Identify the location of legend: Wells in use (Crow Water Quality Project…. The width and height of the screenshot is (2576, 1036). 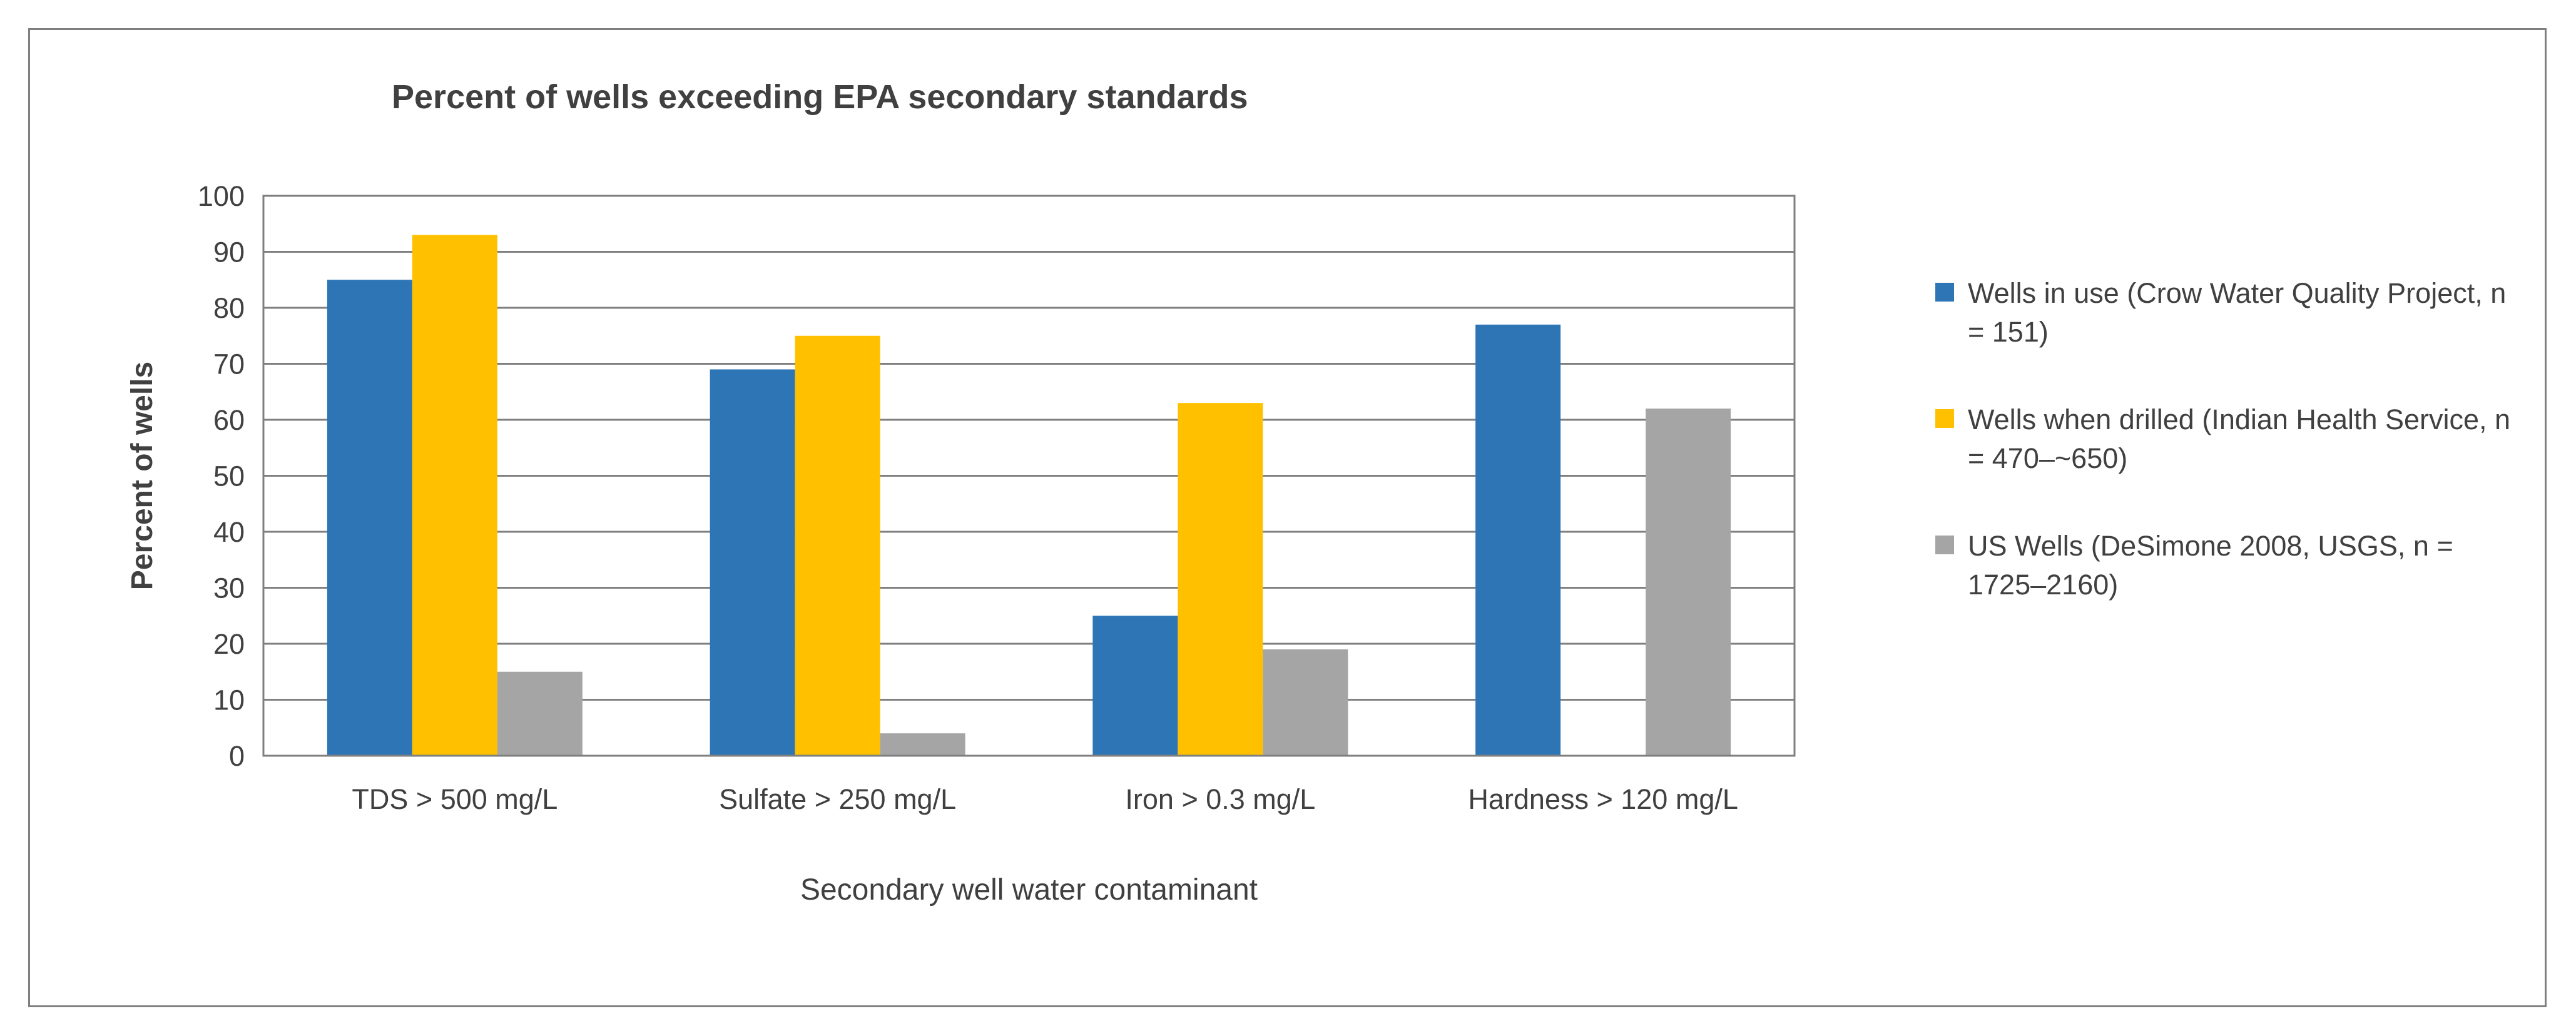
(2241, 463).